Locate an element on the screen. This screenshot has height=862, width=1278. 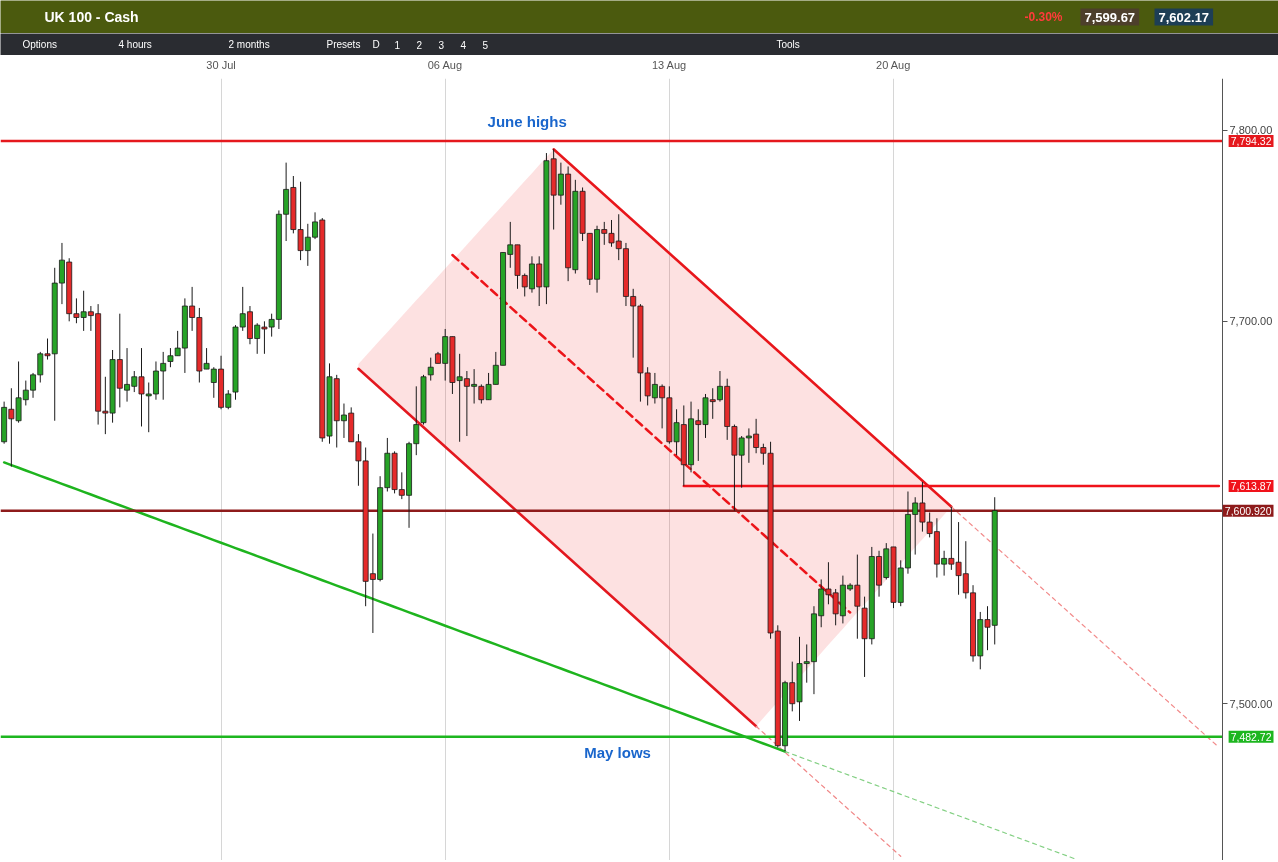
annotation: June highs is located at coordinates (527, 121).